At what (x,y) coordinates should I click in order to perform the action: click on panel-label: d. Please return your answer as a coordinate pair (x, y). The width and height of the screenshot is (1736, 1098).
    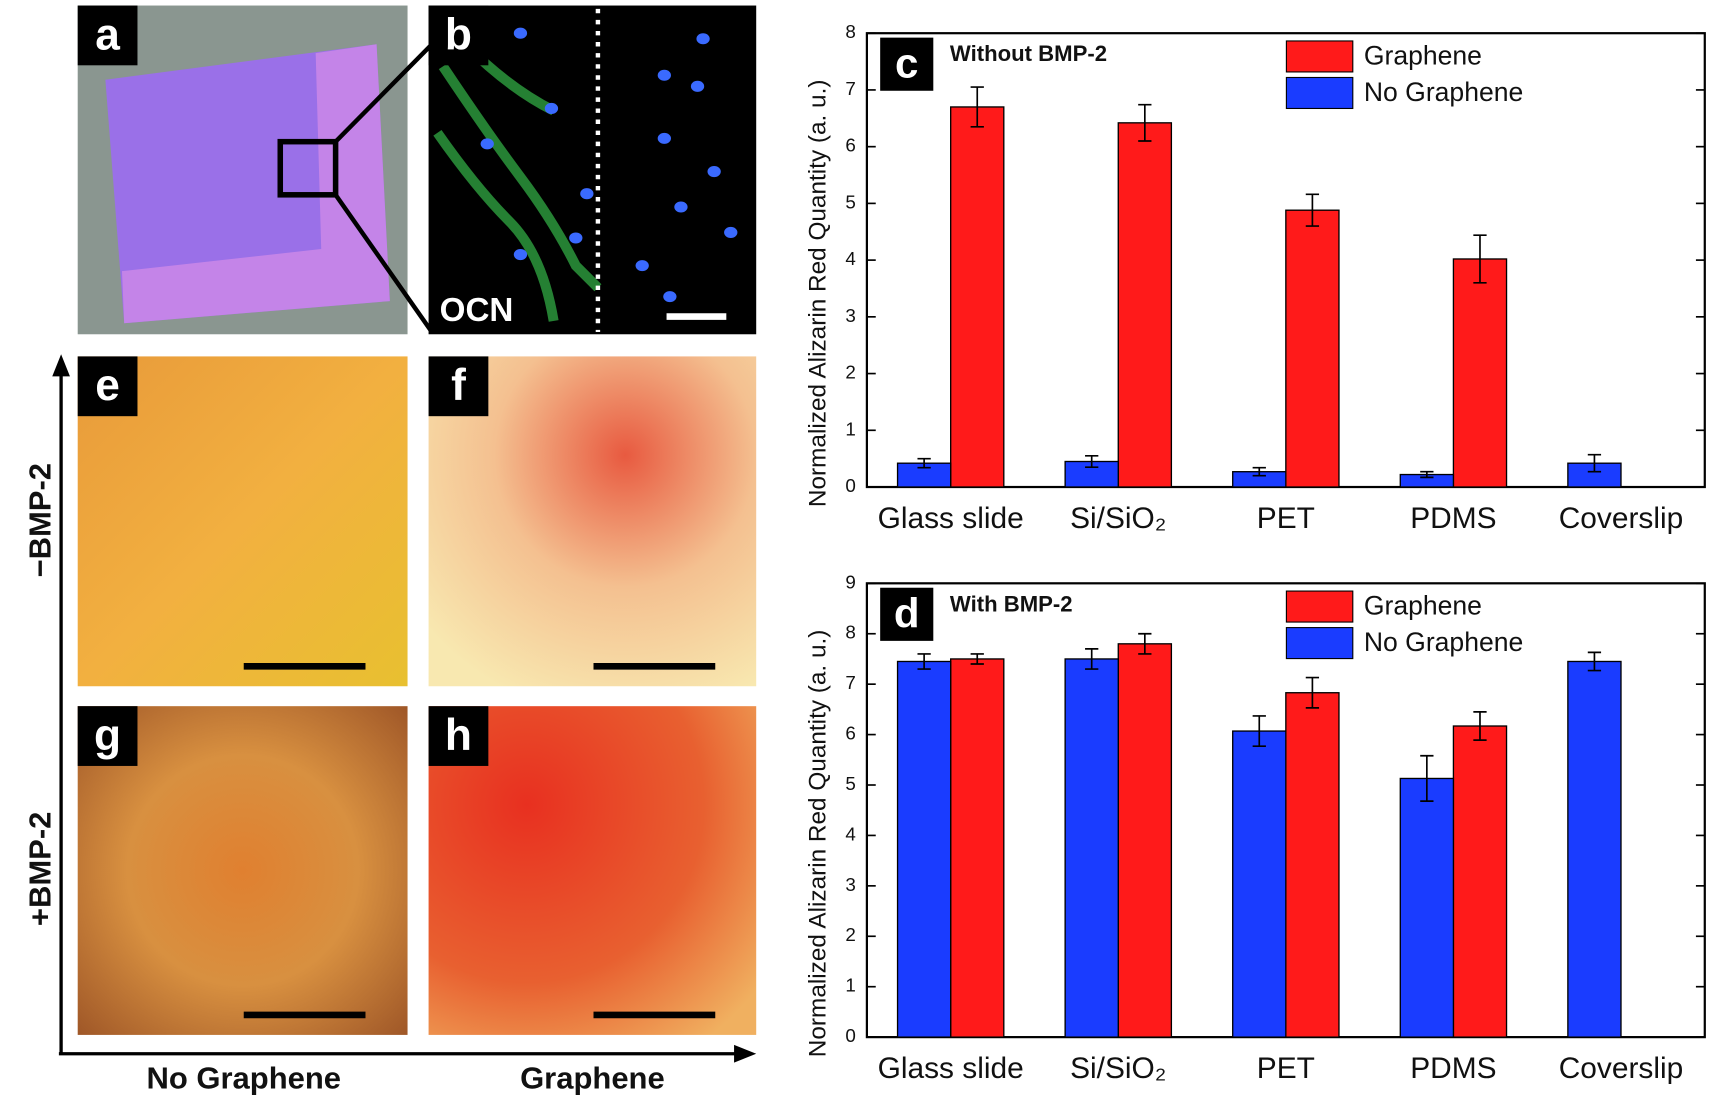
    Looking at the image, I should click on (907, 613).